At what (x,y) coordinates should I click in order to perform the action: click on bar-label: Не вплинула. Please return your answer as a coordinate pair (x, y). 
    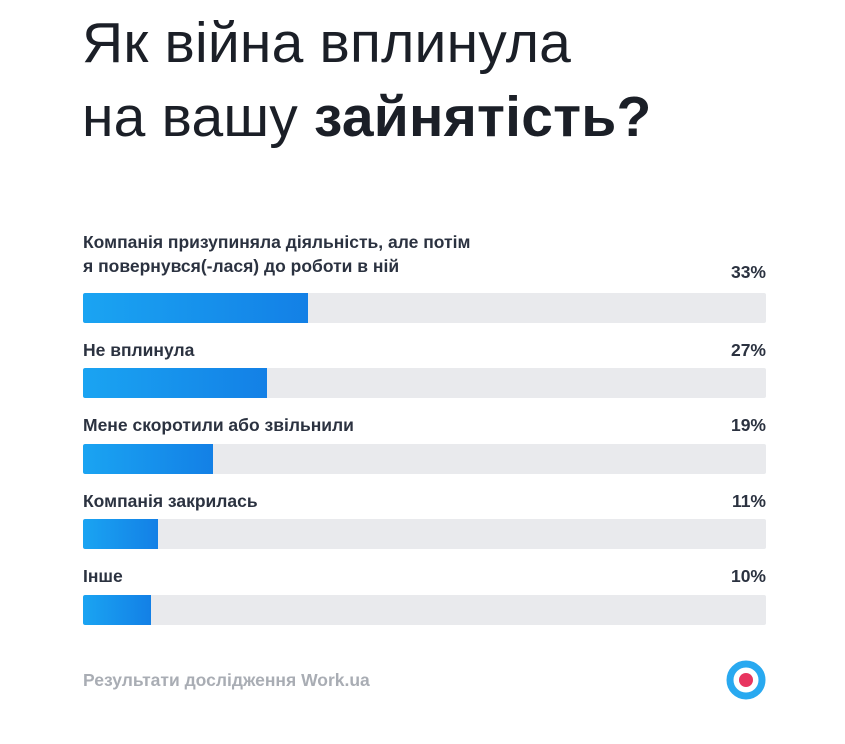
    Looking at the image, I should click on (139, 350).